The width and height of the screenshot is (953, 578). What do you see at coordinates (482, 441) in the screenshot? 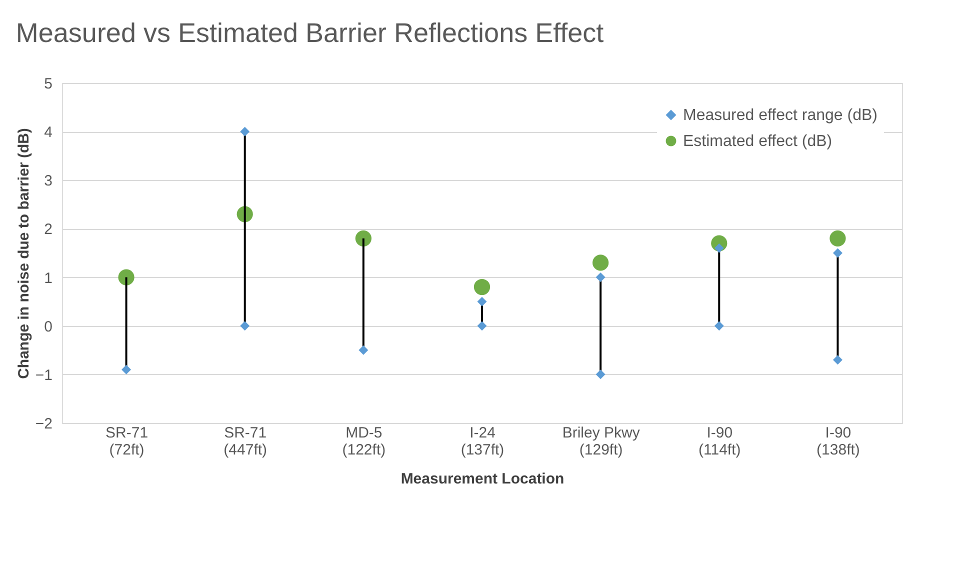
I see `x-tick-label: I-24 (137ft)` at bounding box center [482, 441].